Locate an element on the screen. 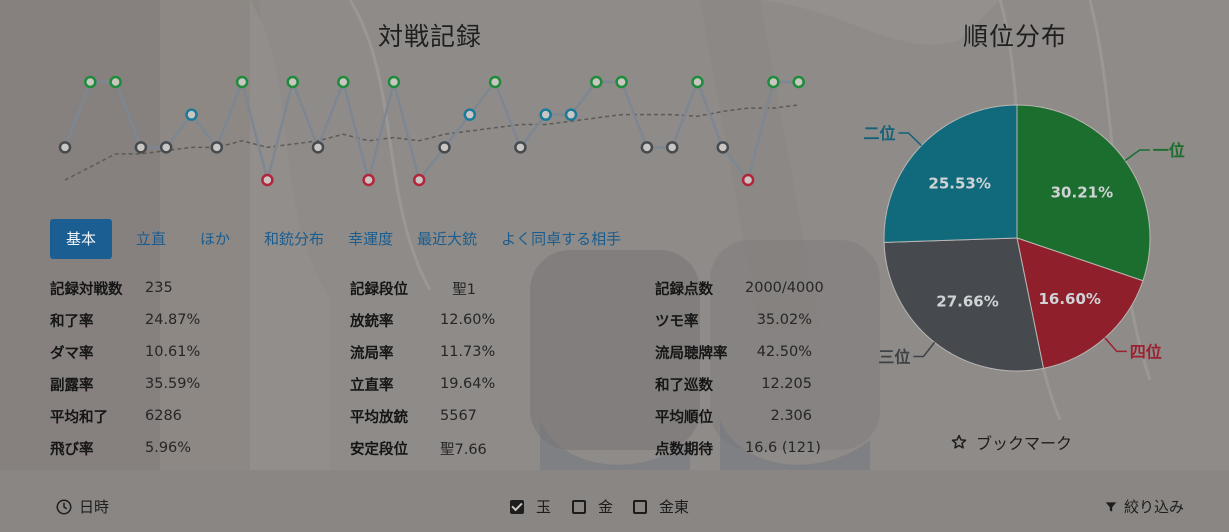 This screenshot has height=532, width=1229. tab-other: ほか is located at coordinates (215, 239).